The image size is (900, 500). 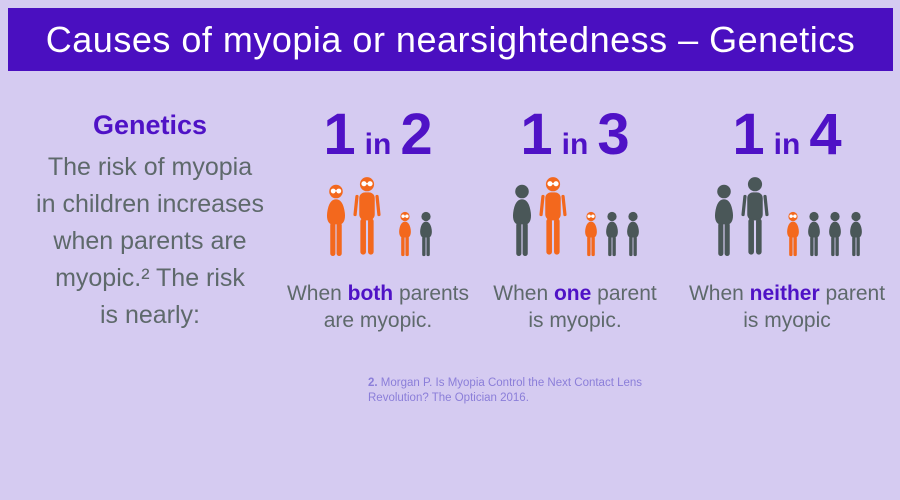 What do you see at coordinates (613, 134) in the screenshot?
I see `ratio-denominator: 3` at bounding box center [613, 134].